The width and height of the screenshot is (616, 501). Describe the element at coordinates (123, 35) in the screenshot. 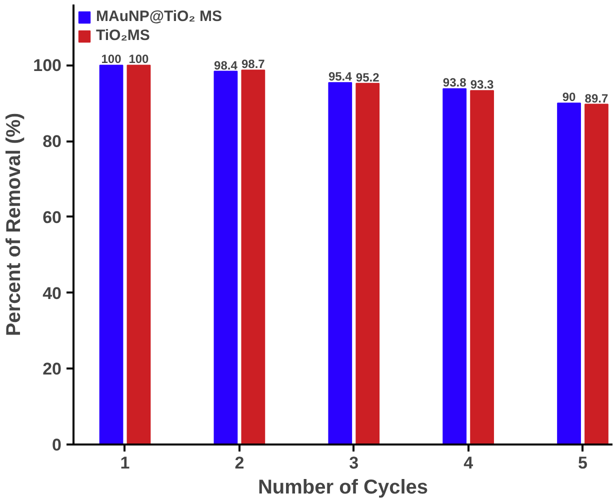

I see `legend-label: TiO₂MS` at that location.